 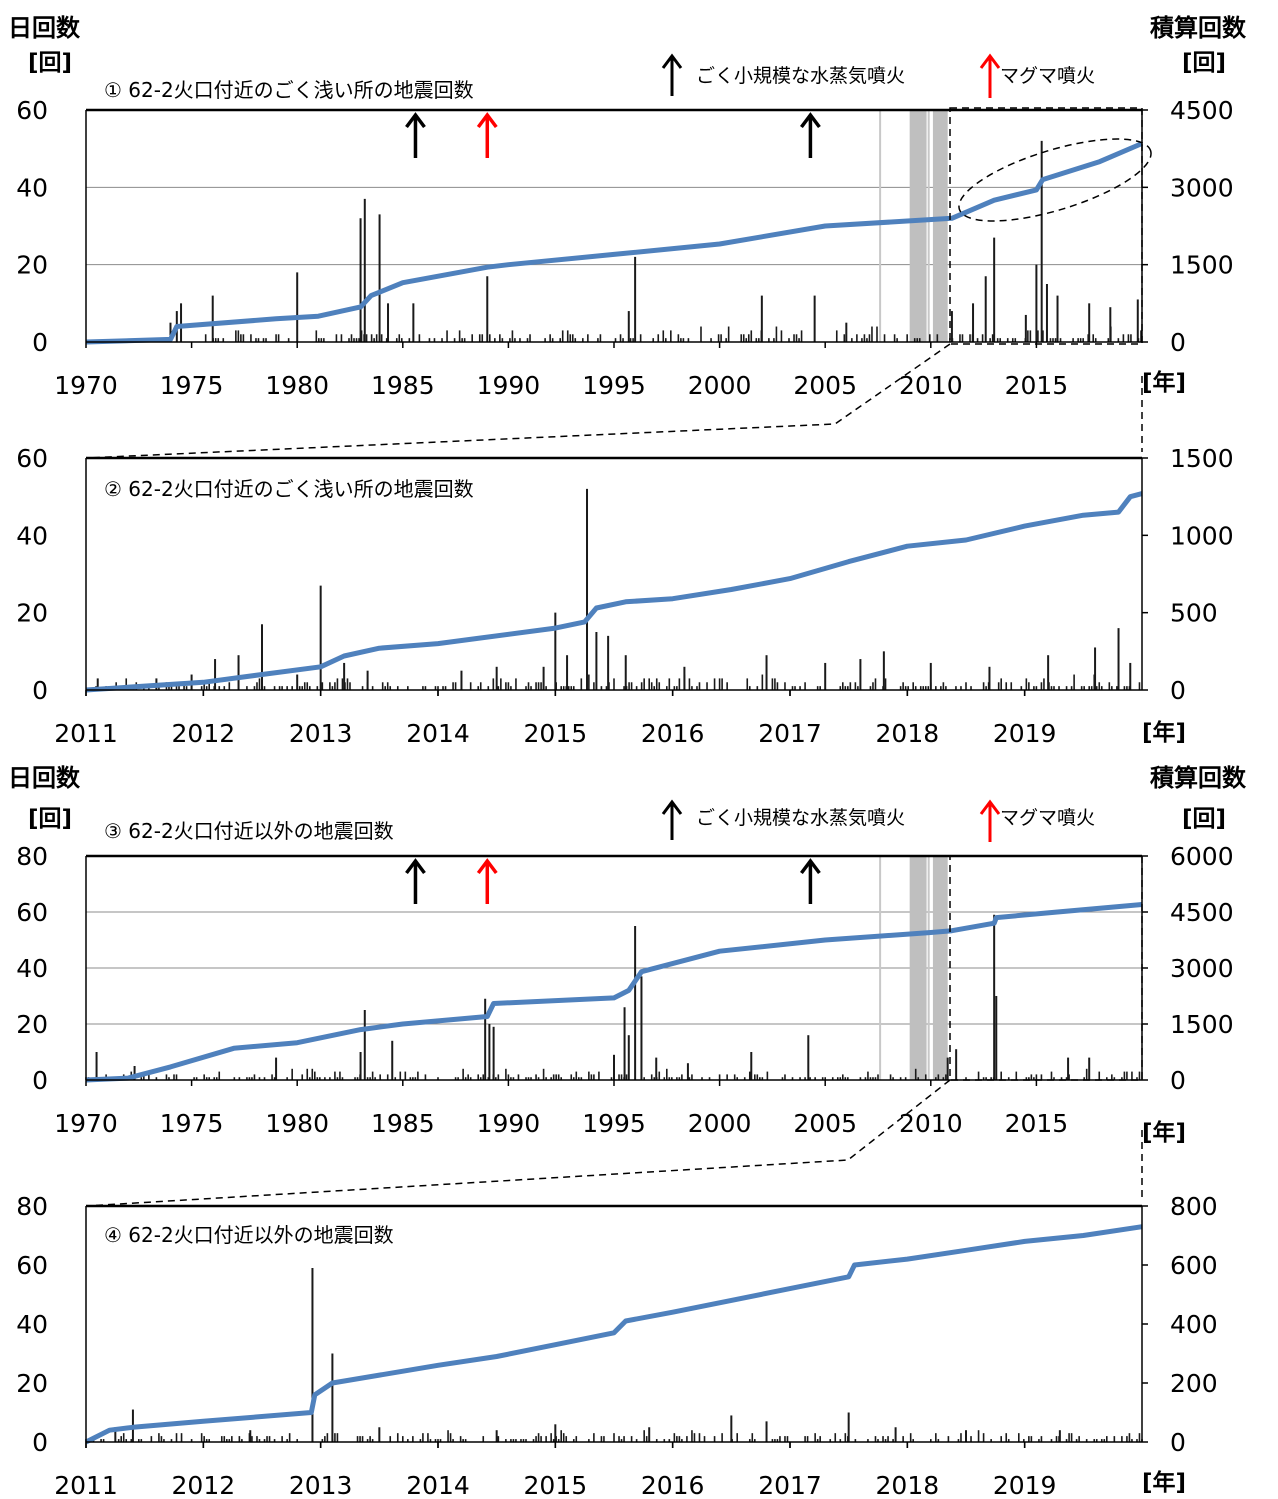 I want to click on x-tick-label: 2017, so click(x=790, y=1485).